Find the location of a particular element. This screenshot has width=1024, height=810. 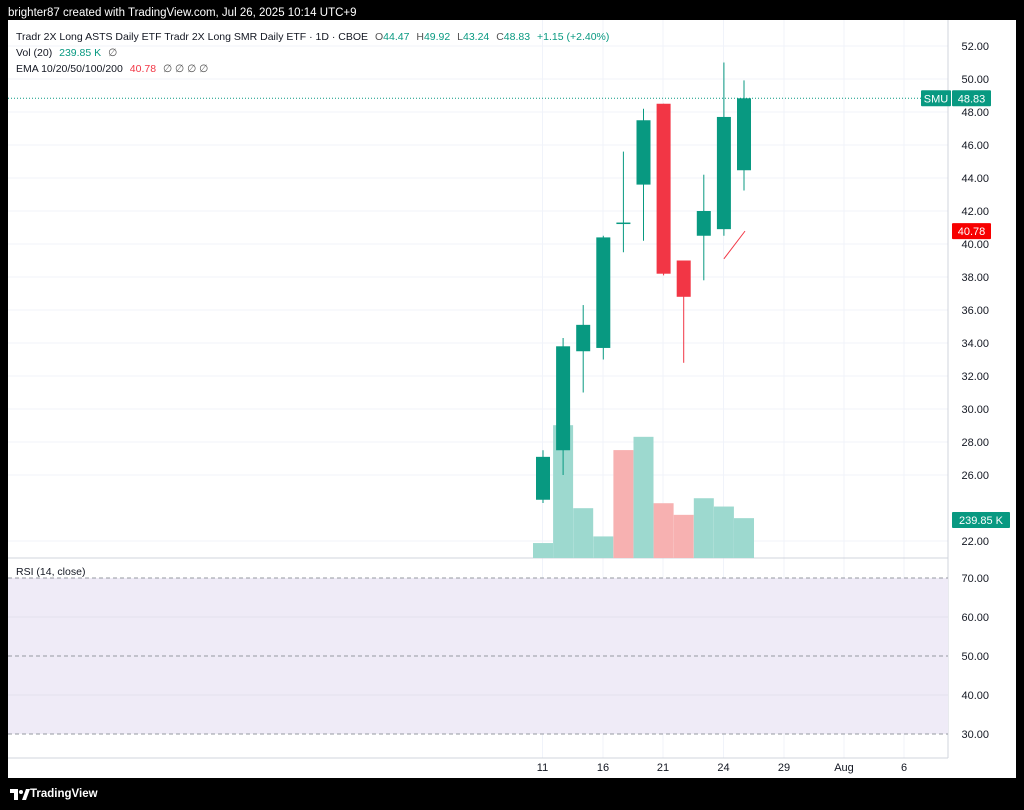

ema-badge: 40.78 is located at coordinates (972, 232).